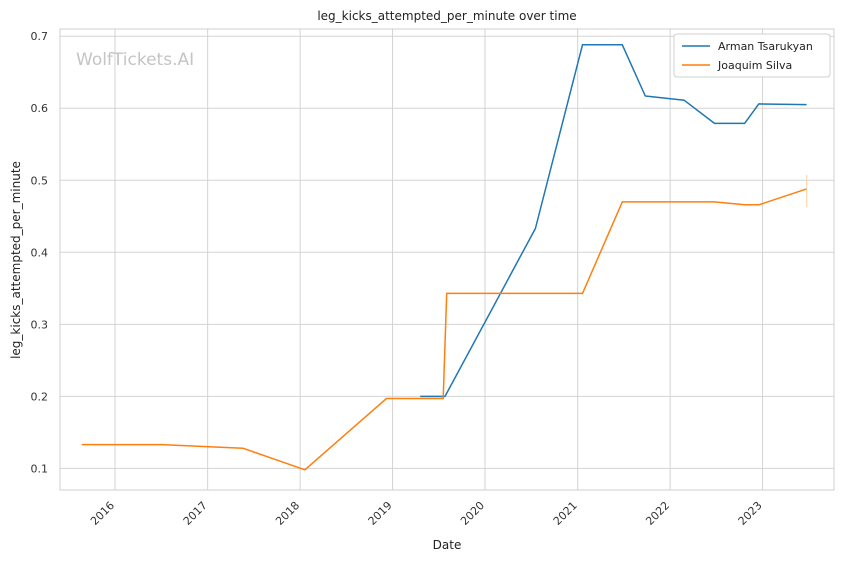 The height and width of the screenshot is (561, 844). Describe the element at coordinates (40, 396) in the screenshot. I see `y-tick-label: 0.2` at that location.